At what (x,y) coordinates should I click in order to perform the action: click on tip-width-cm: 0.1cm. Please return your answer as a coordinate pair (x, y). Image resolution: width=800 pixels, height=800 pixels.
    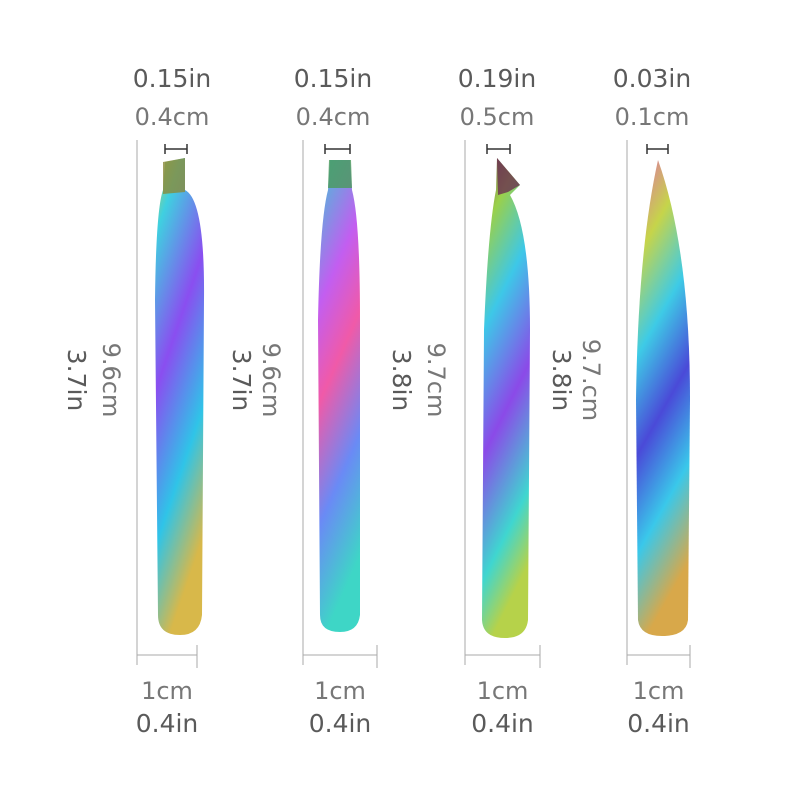
    Looking at the image, I should click on (652, 117).